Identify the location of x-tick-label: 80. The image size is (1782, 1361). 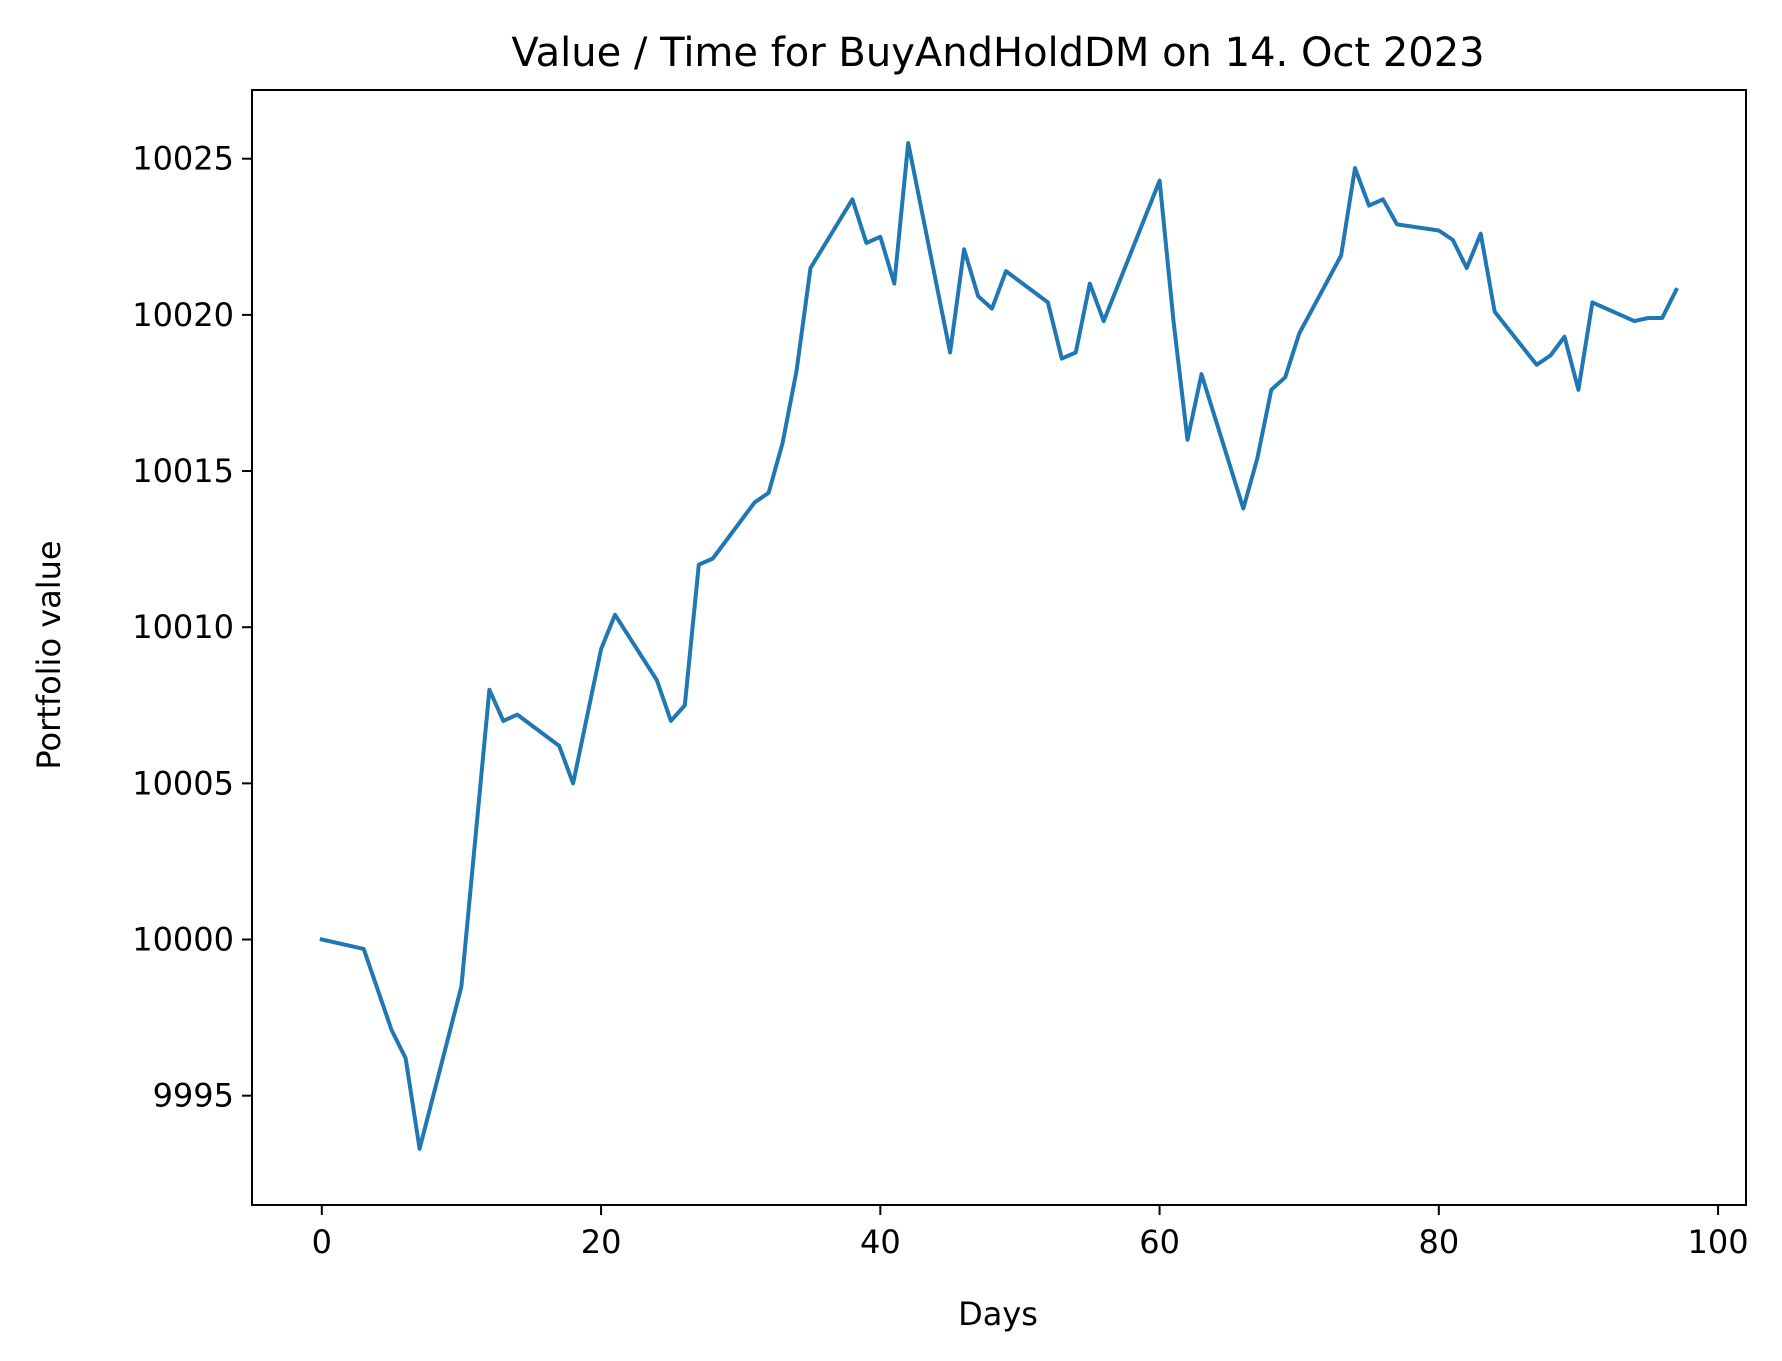
(1438, 1242).